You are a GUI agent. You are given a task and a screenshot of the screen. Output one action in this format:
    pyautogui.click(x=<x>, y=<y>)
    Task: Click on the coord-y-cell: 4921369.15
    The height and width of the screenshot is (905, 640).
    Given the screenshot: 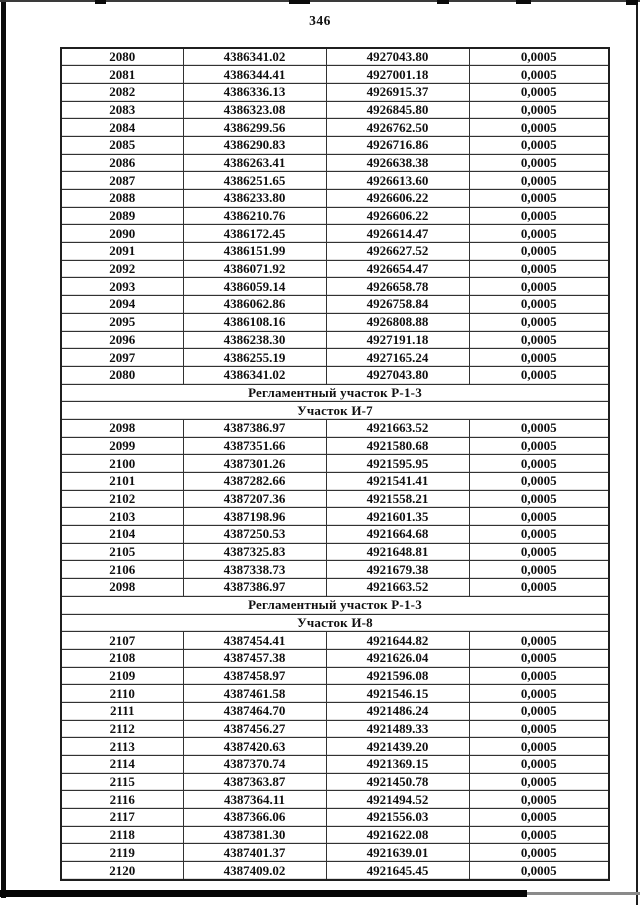 What is the action you would take?
    pyautogui.click(x=397, y=764)
    